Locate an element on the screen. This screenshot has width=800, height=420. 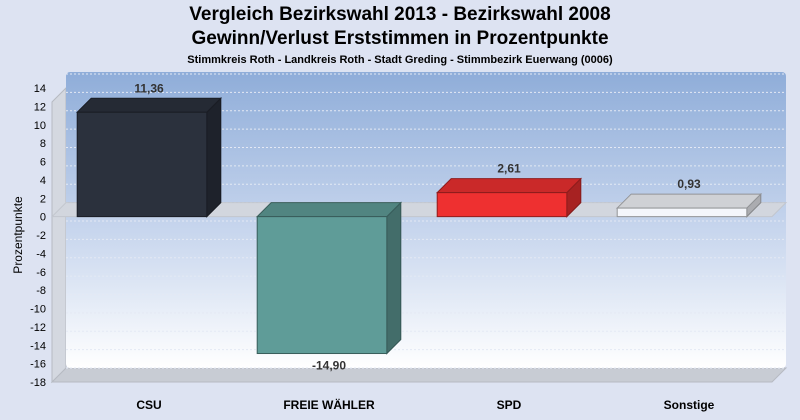
bar-freie-w-hler is located at coordinates (329, 278).